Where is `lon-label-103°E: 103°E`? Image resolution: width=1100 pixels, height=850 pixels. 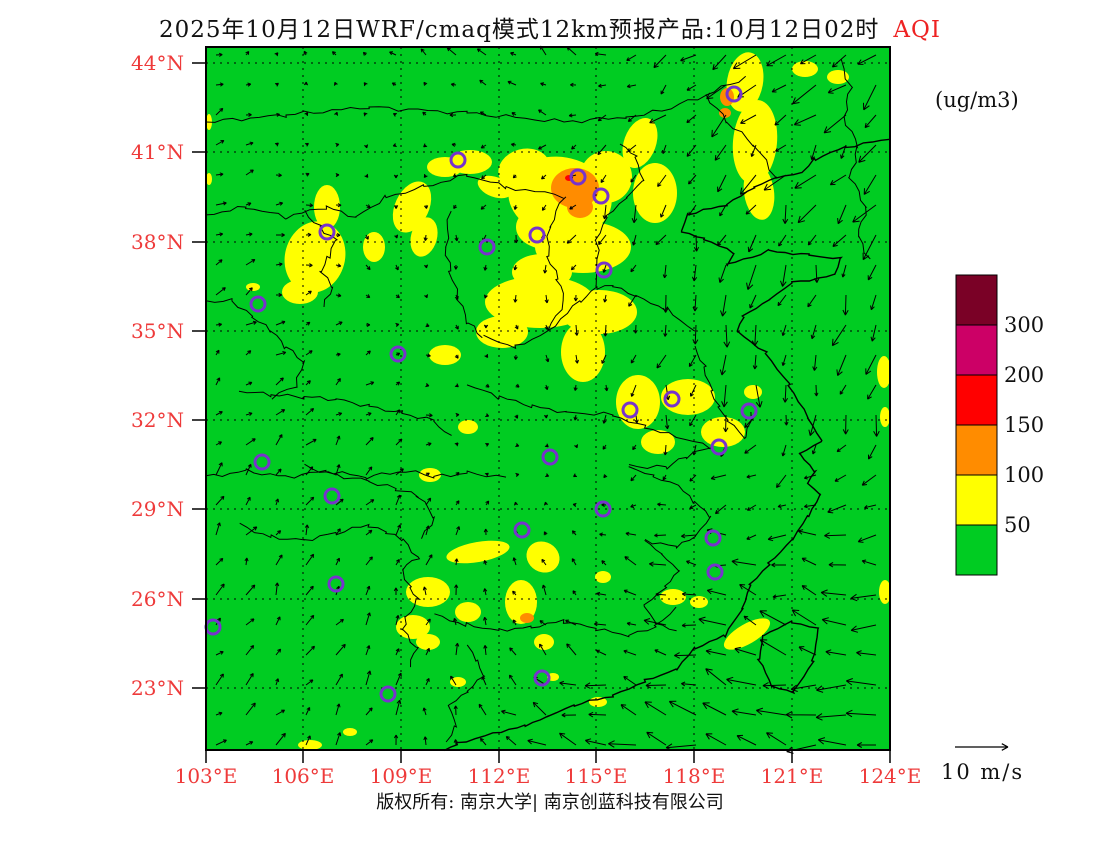
lon-label-103°E: 103°E is located at coordinates (206, 776).